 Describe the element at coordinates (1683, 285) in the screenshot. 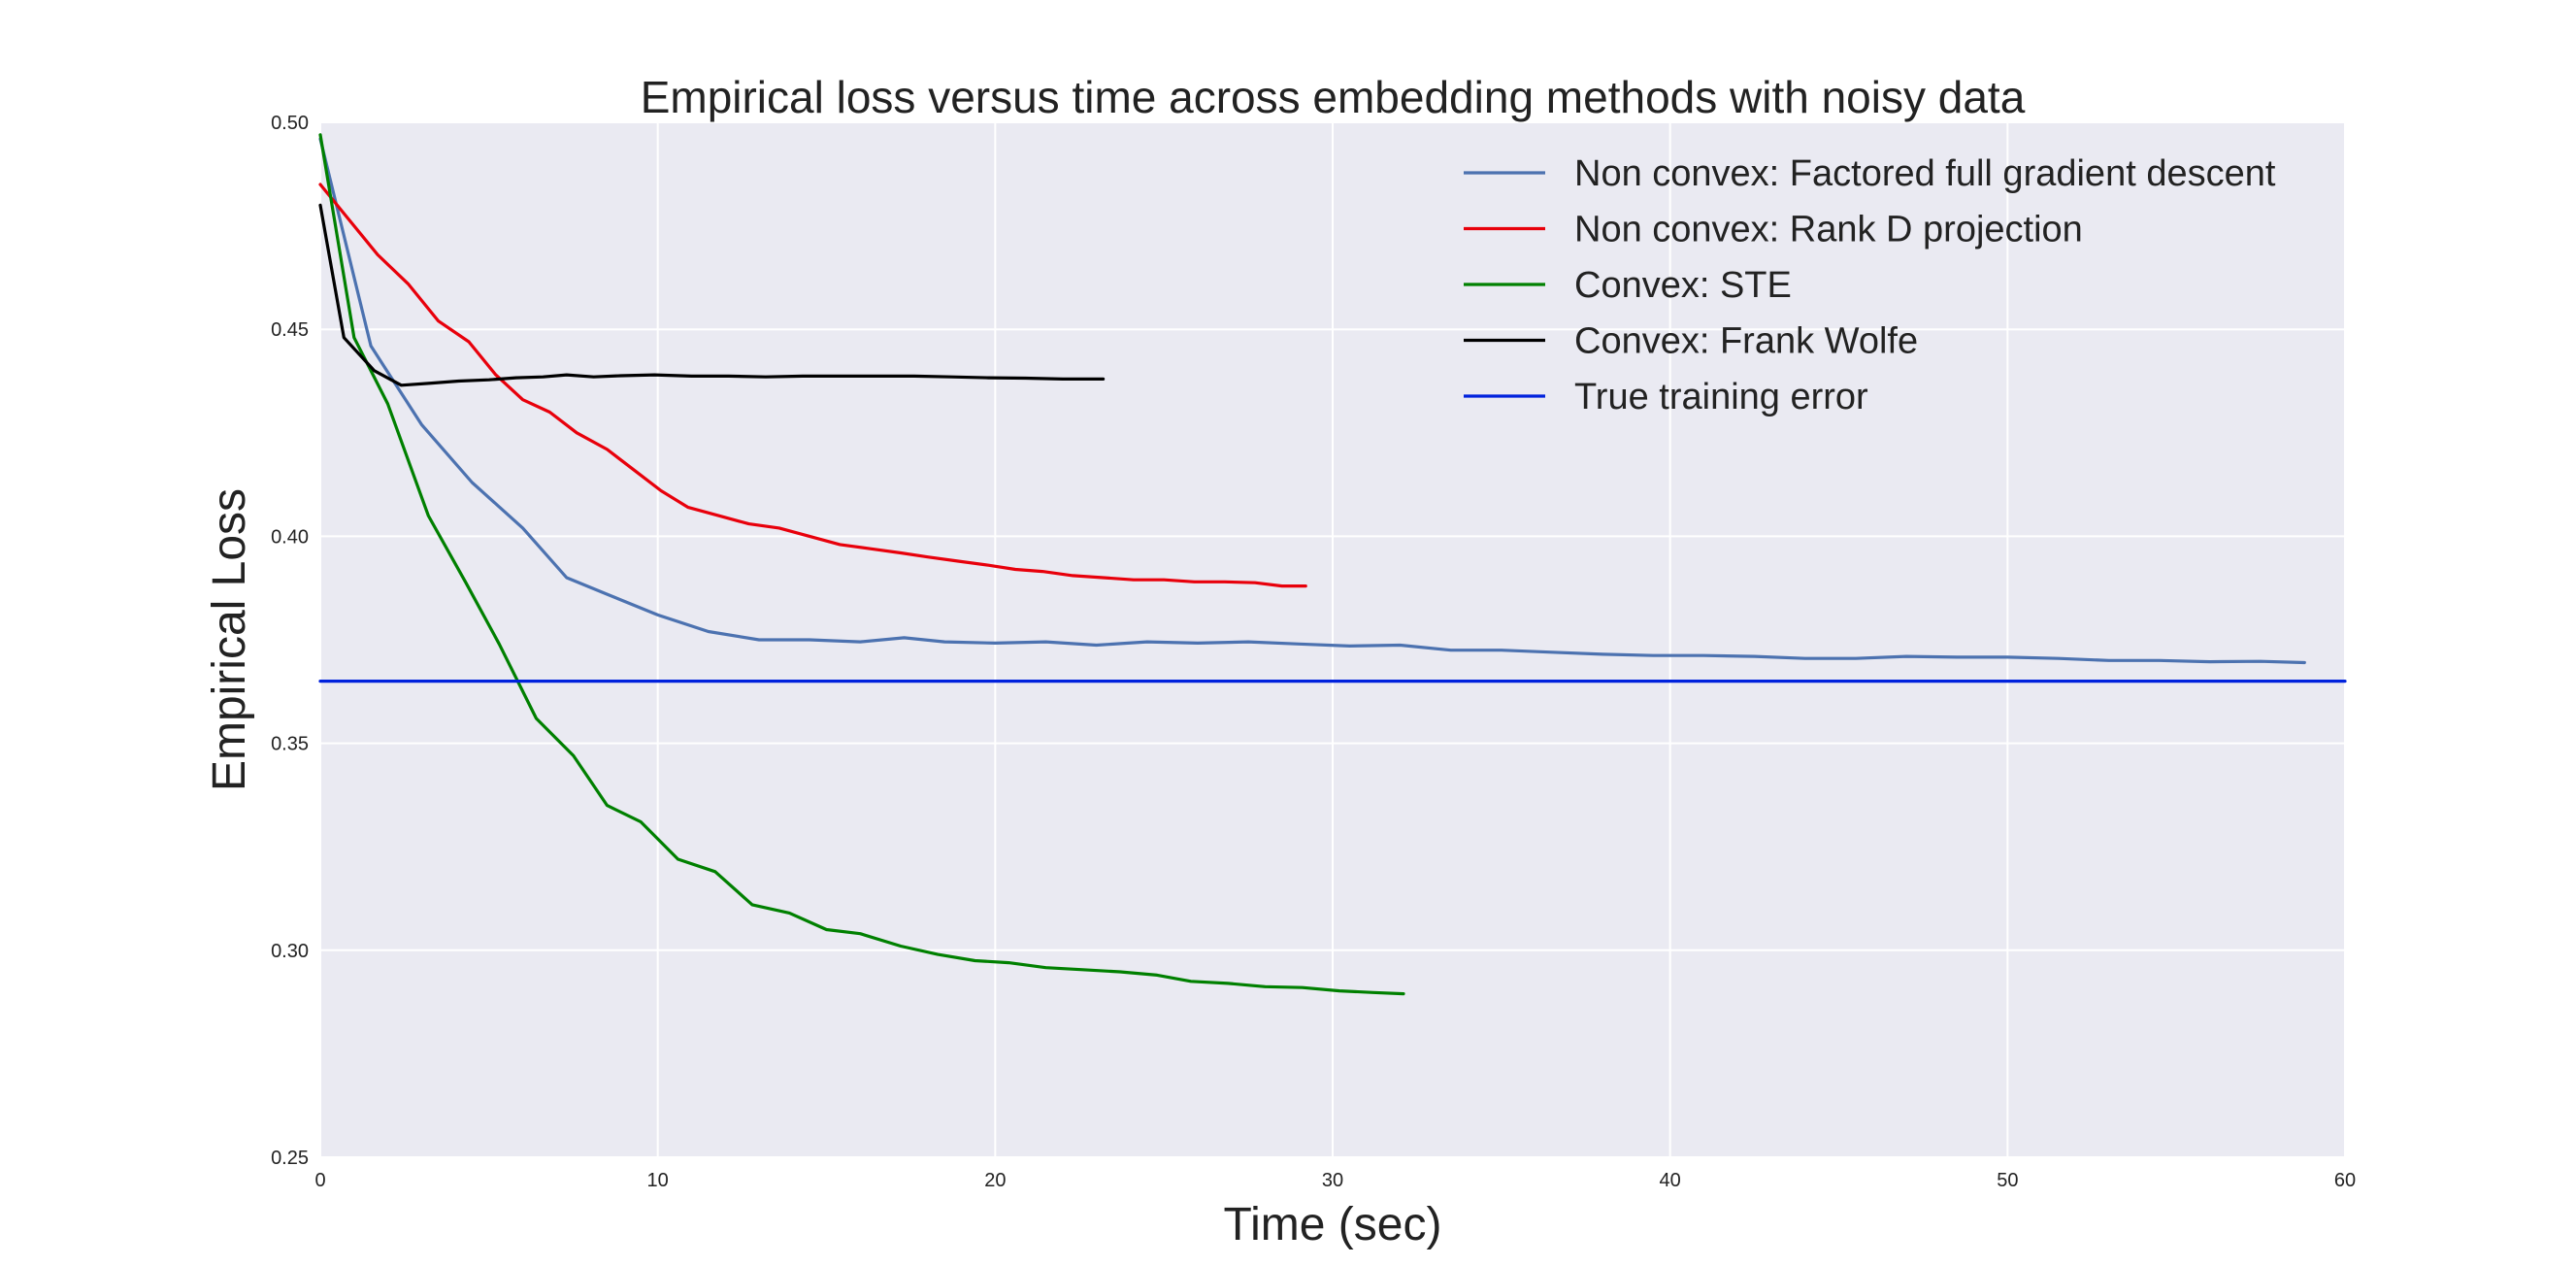

I see `legend-label: Convex: STE` at that location.